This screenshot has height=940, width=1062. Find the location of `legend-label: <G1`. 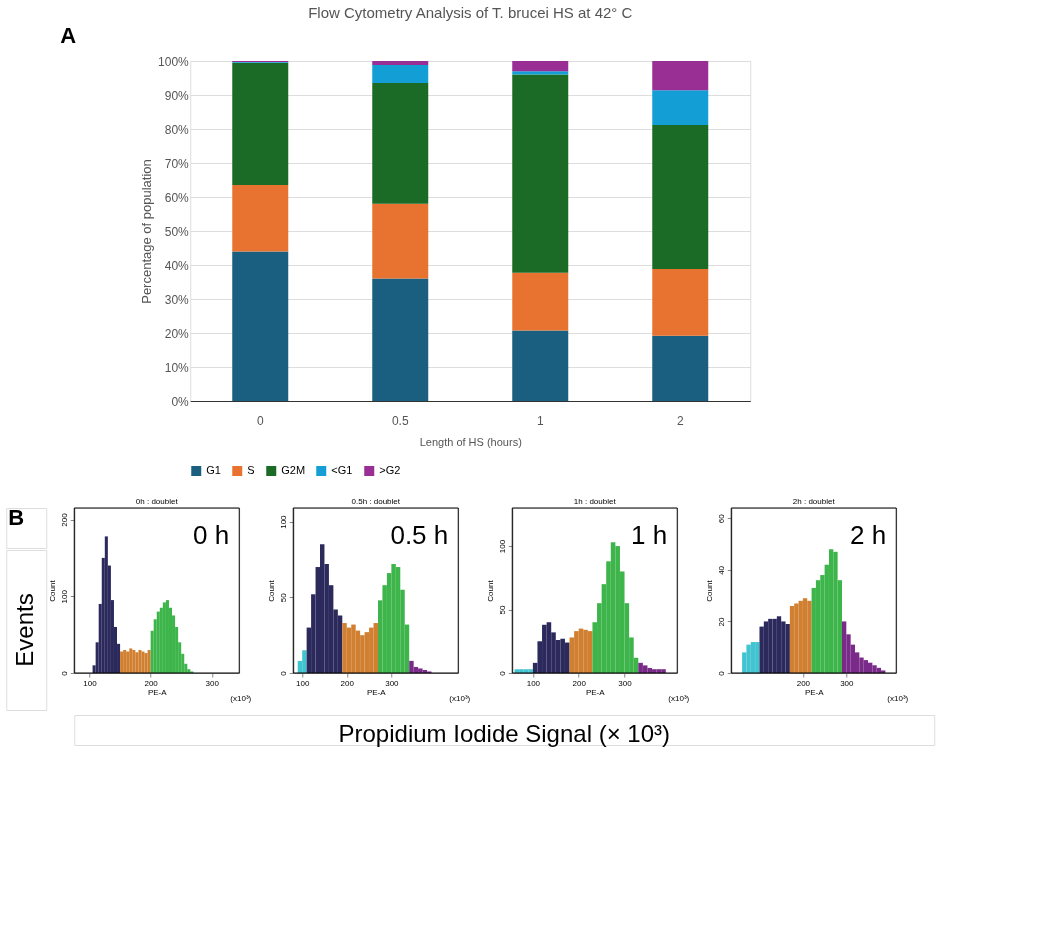

legend-label: <G1 is located at coordinates (342, 470).